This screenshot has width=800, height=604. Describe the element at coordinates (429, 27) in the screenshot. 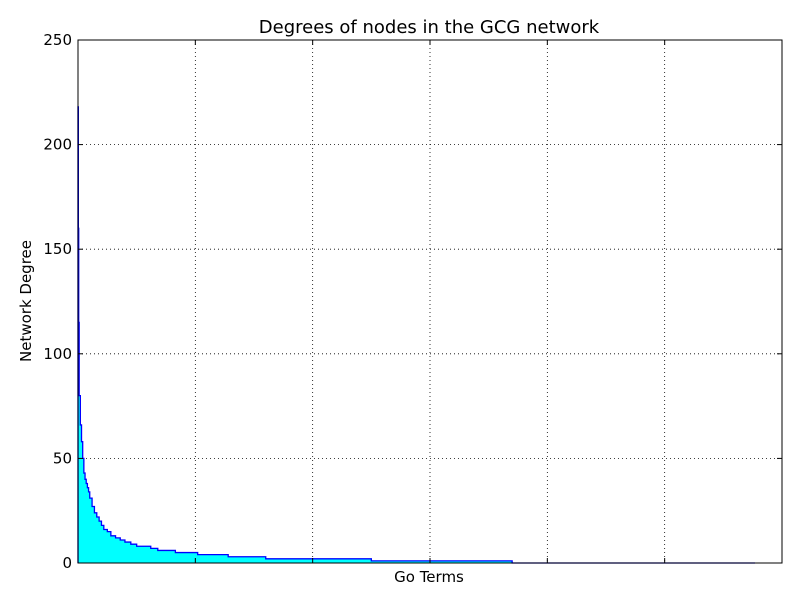

I see `chart-title: Degrees of nodes in the GCG network` at that location.